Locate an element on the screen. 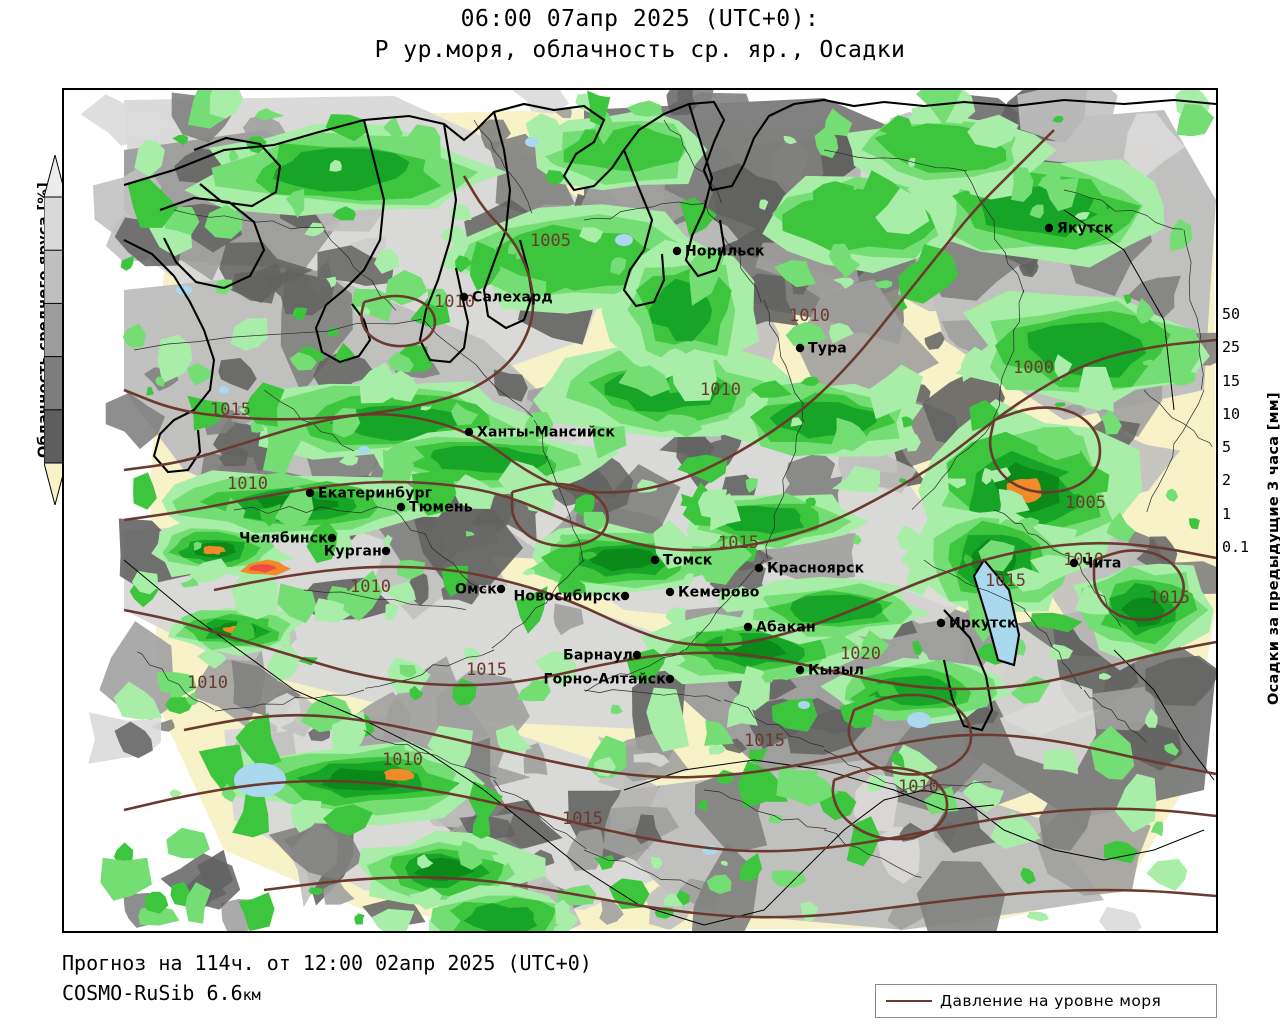 This screenshot has height=1024, width=1280. city-label: Новосибирск is located at coordinates (567, 597).